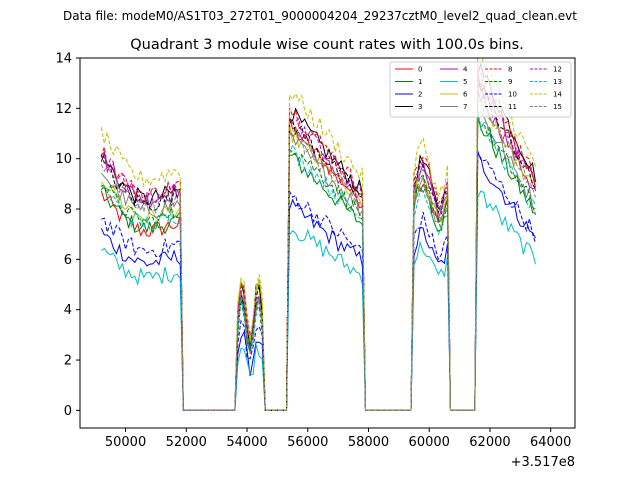 The width and height of the screenshot is (640, 480). Describe the element at coordinates (557, 70) in the screenshot. I see `legend-label-12: 12` at that location.